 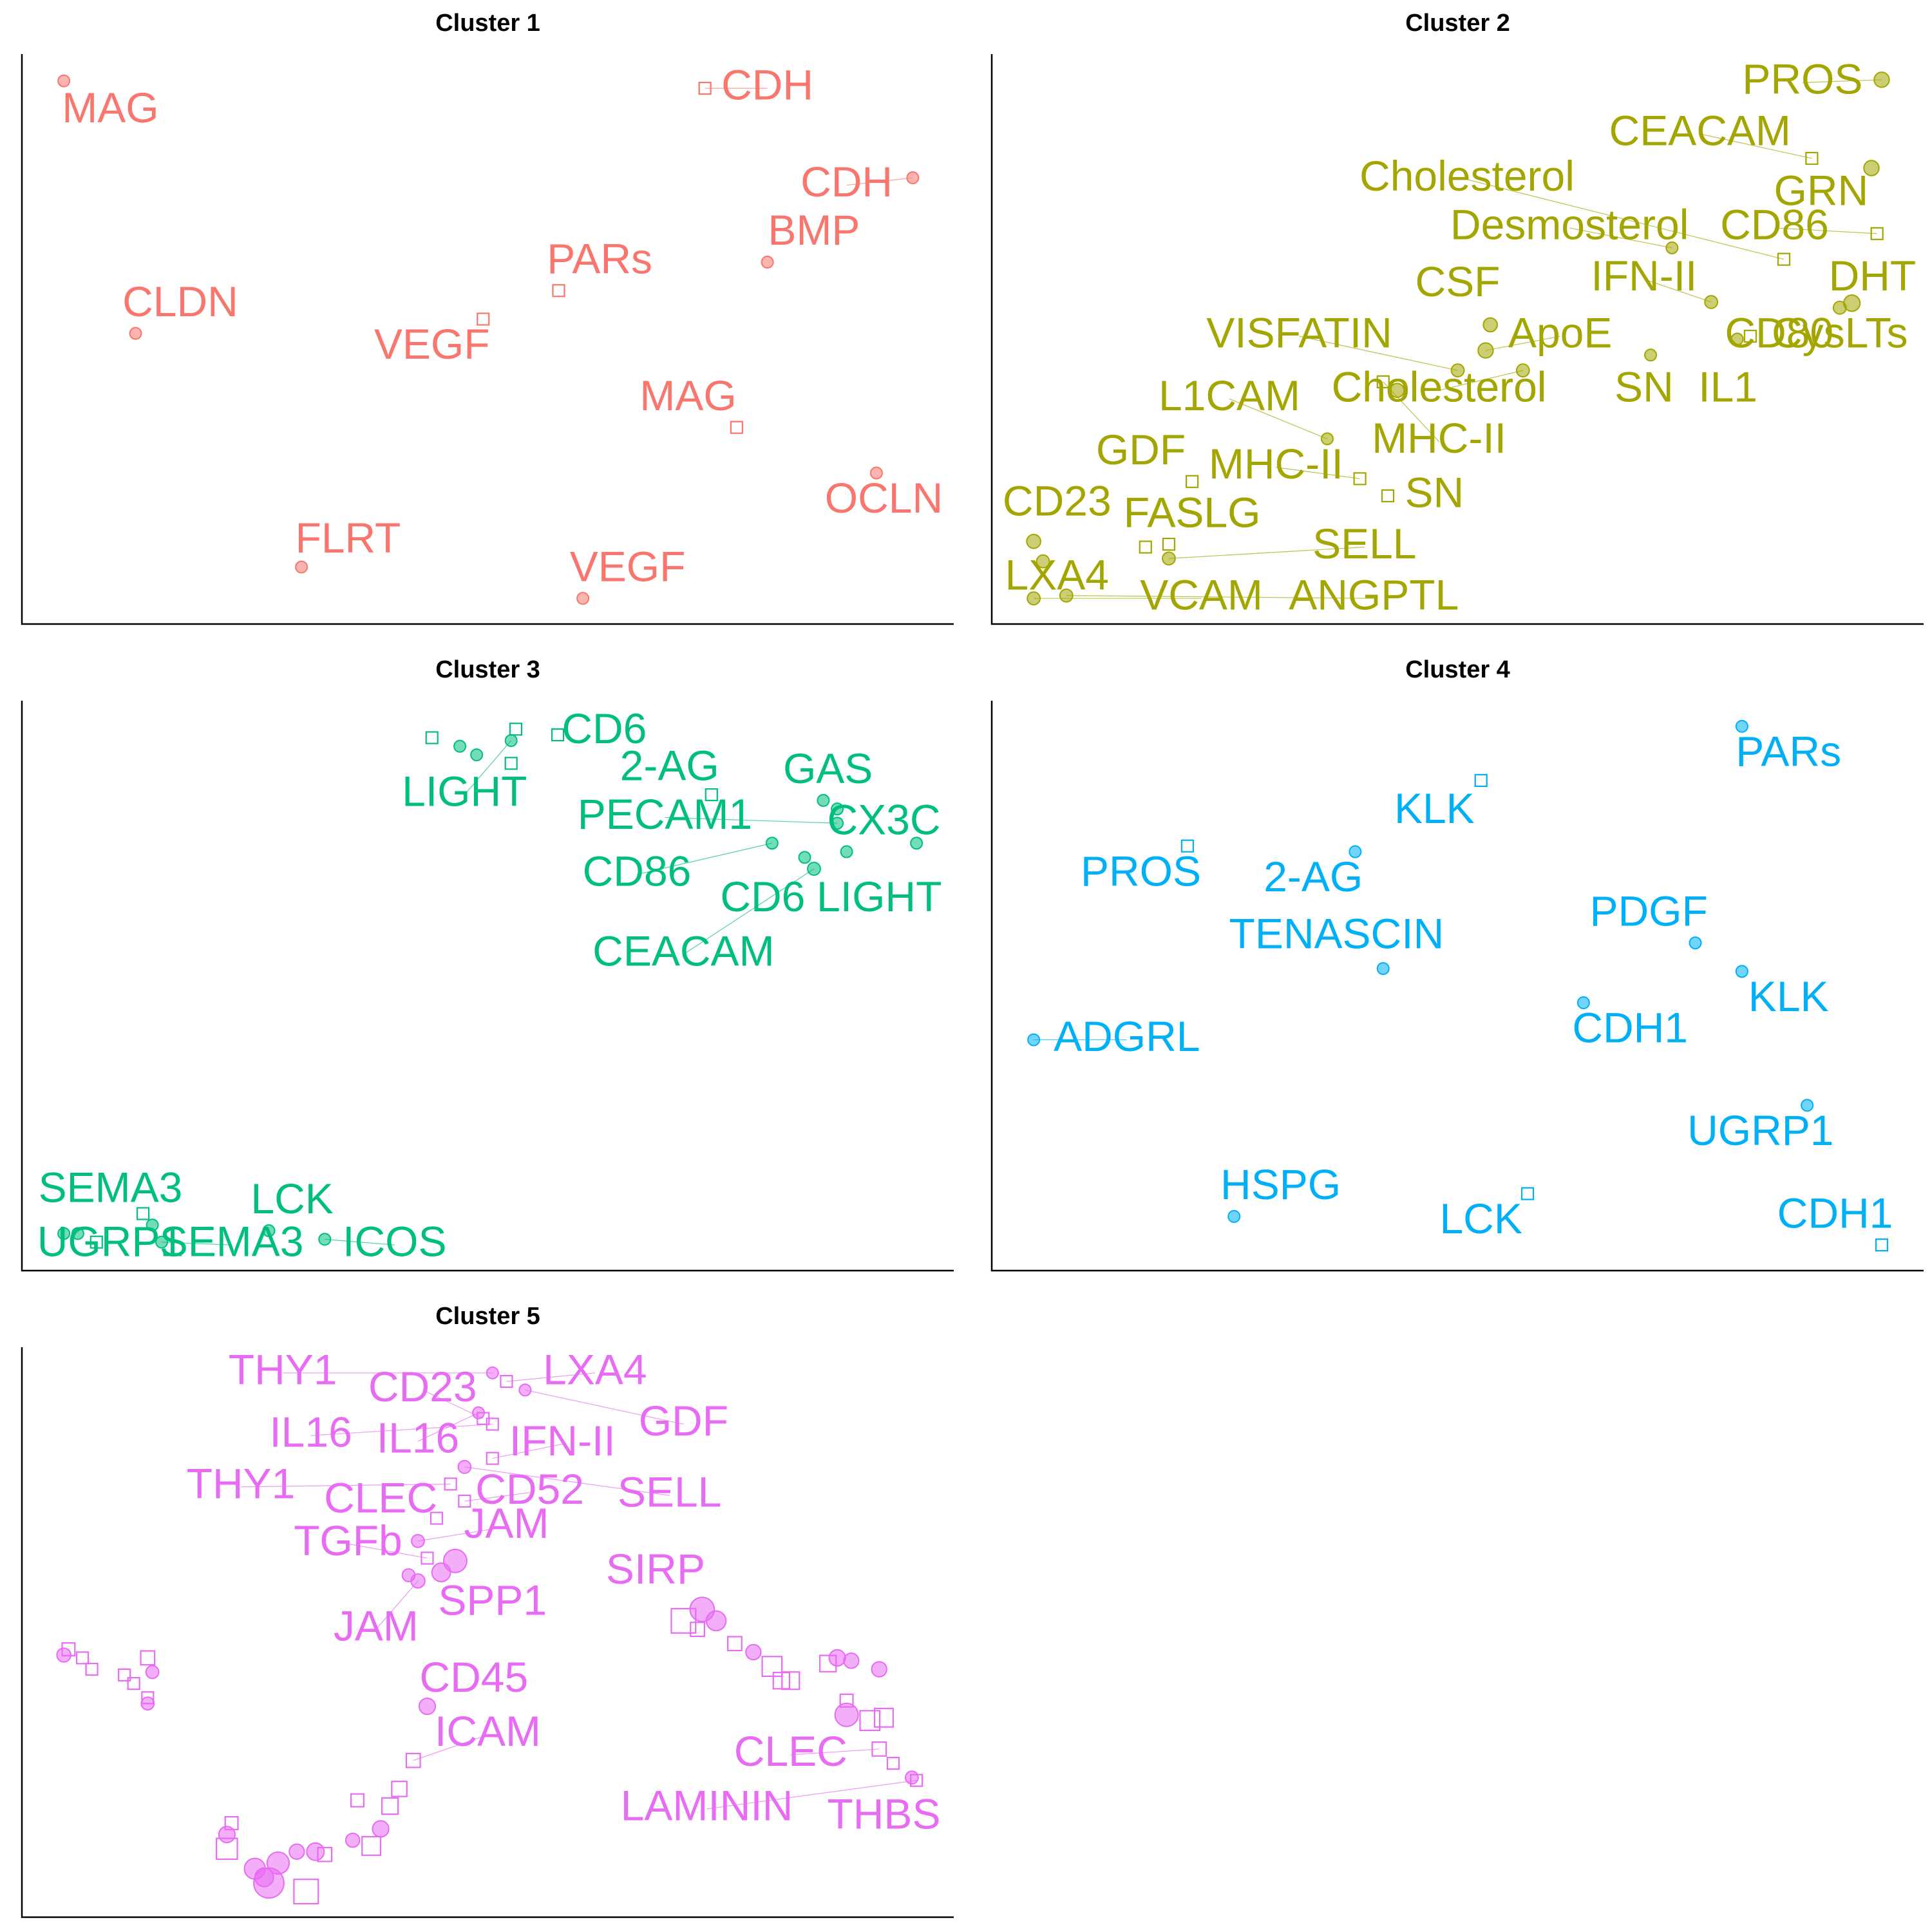 I want to click on point-label: UGRP1, so click(x=111, y=1241).